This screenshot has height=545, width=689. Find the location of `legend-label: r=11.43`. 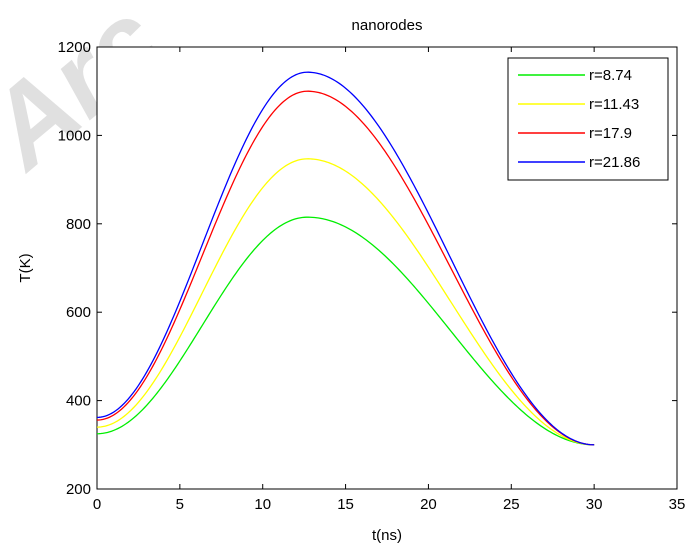

legend-label: r=11.43 is located at coordinates (614, 104).